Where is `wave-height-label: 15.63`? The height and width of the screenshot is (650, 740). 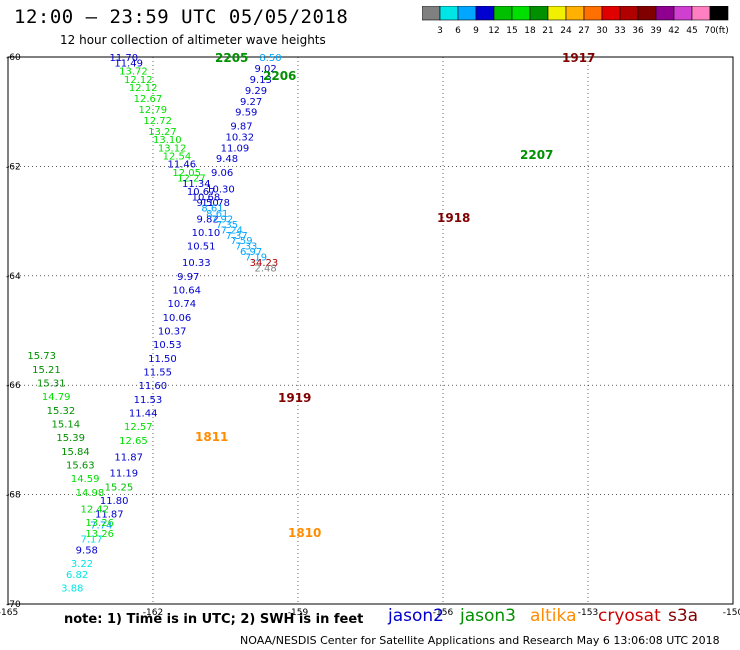 wave-height-label: 15.63 is located at coordinates (80, 466).